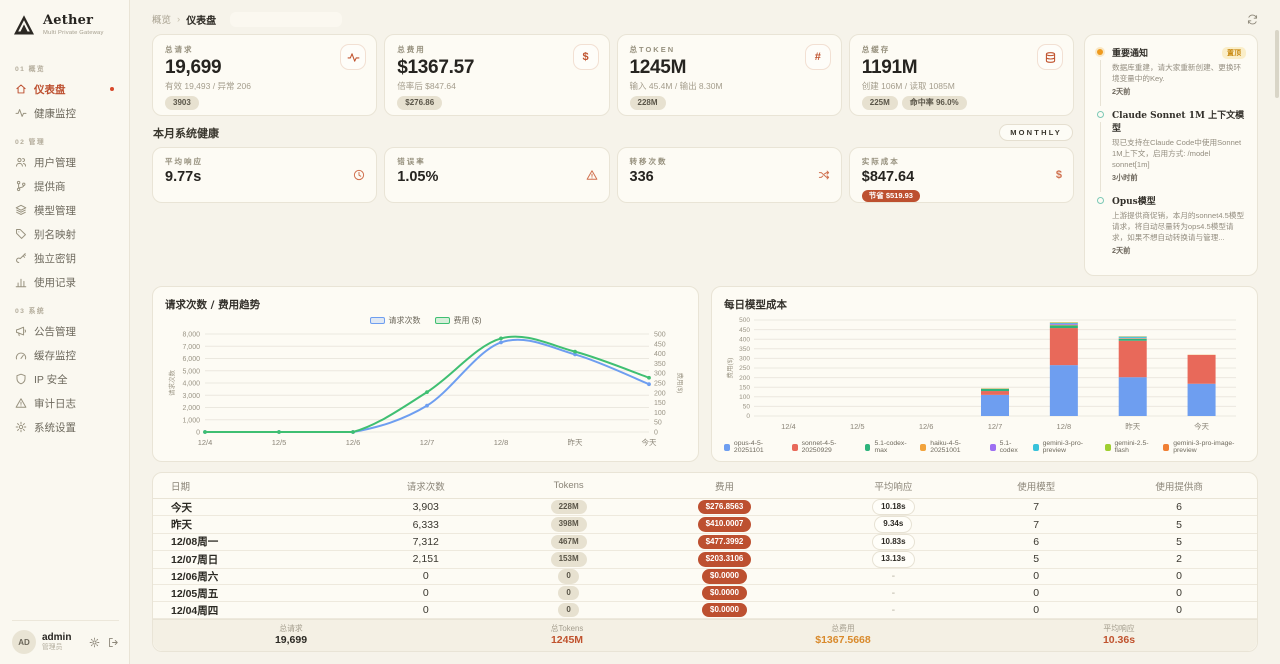  Describe the element at coordinates (819, 447) in the screenshot. I see `legend-label: sonnet-4-5-20250929` at that location.